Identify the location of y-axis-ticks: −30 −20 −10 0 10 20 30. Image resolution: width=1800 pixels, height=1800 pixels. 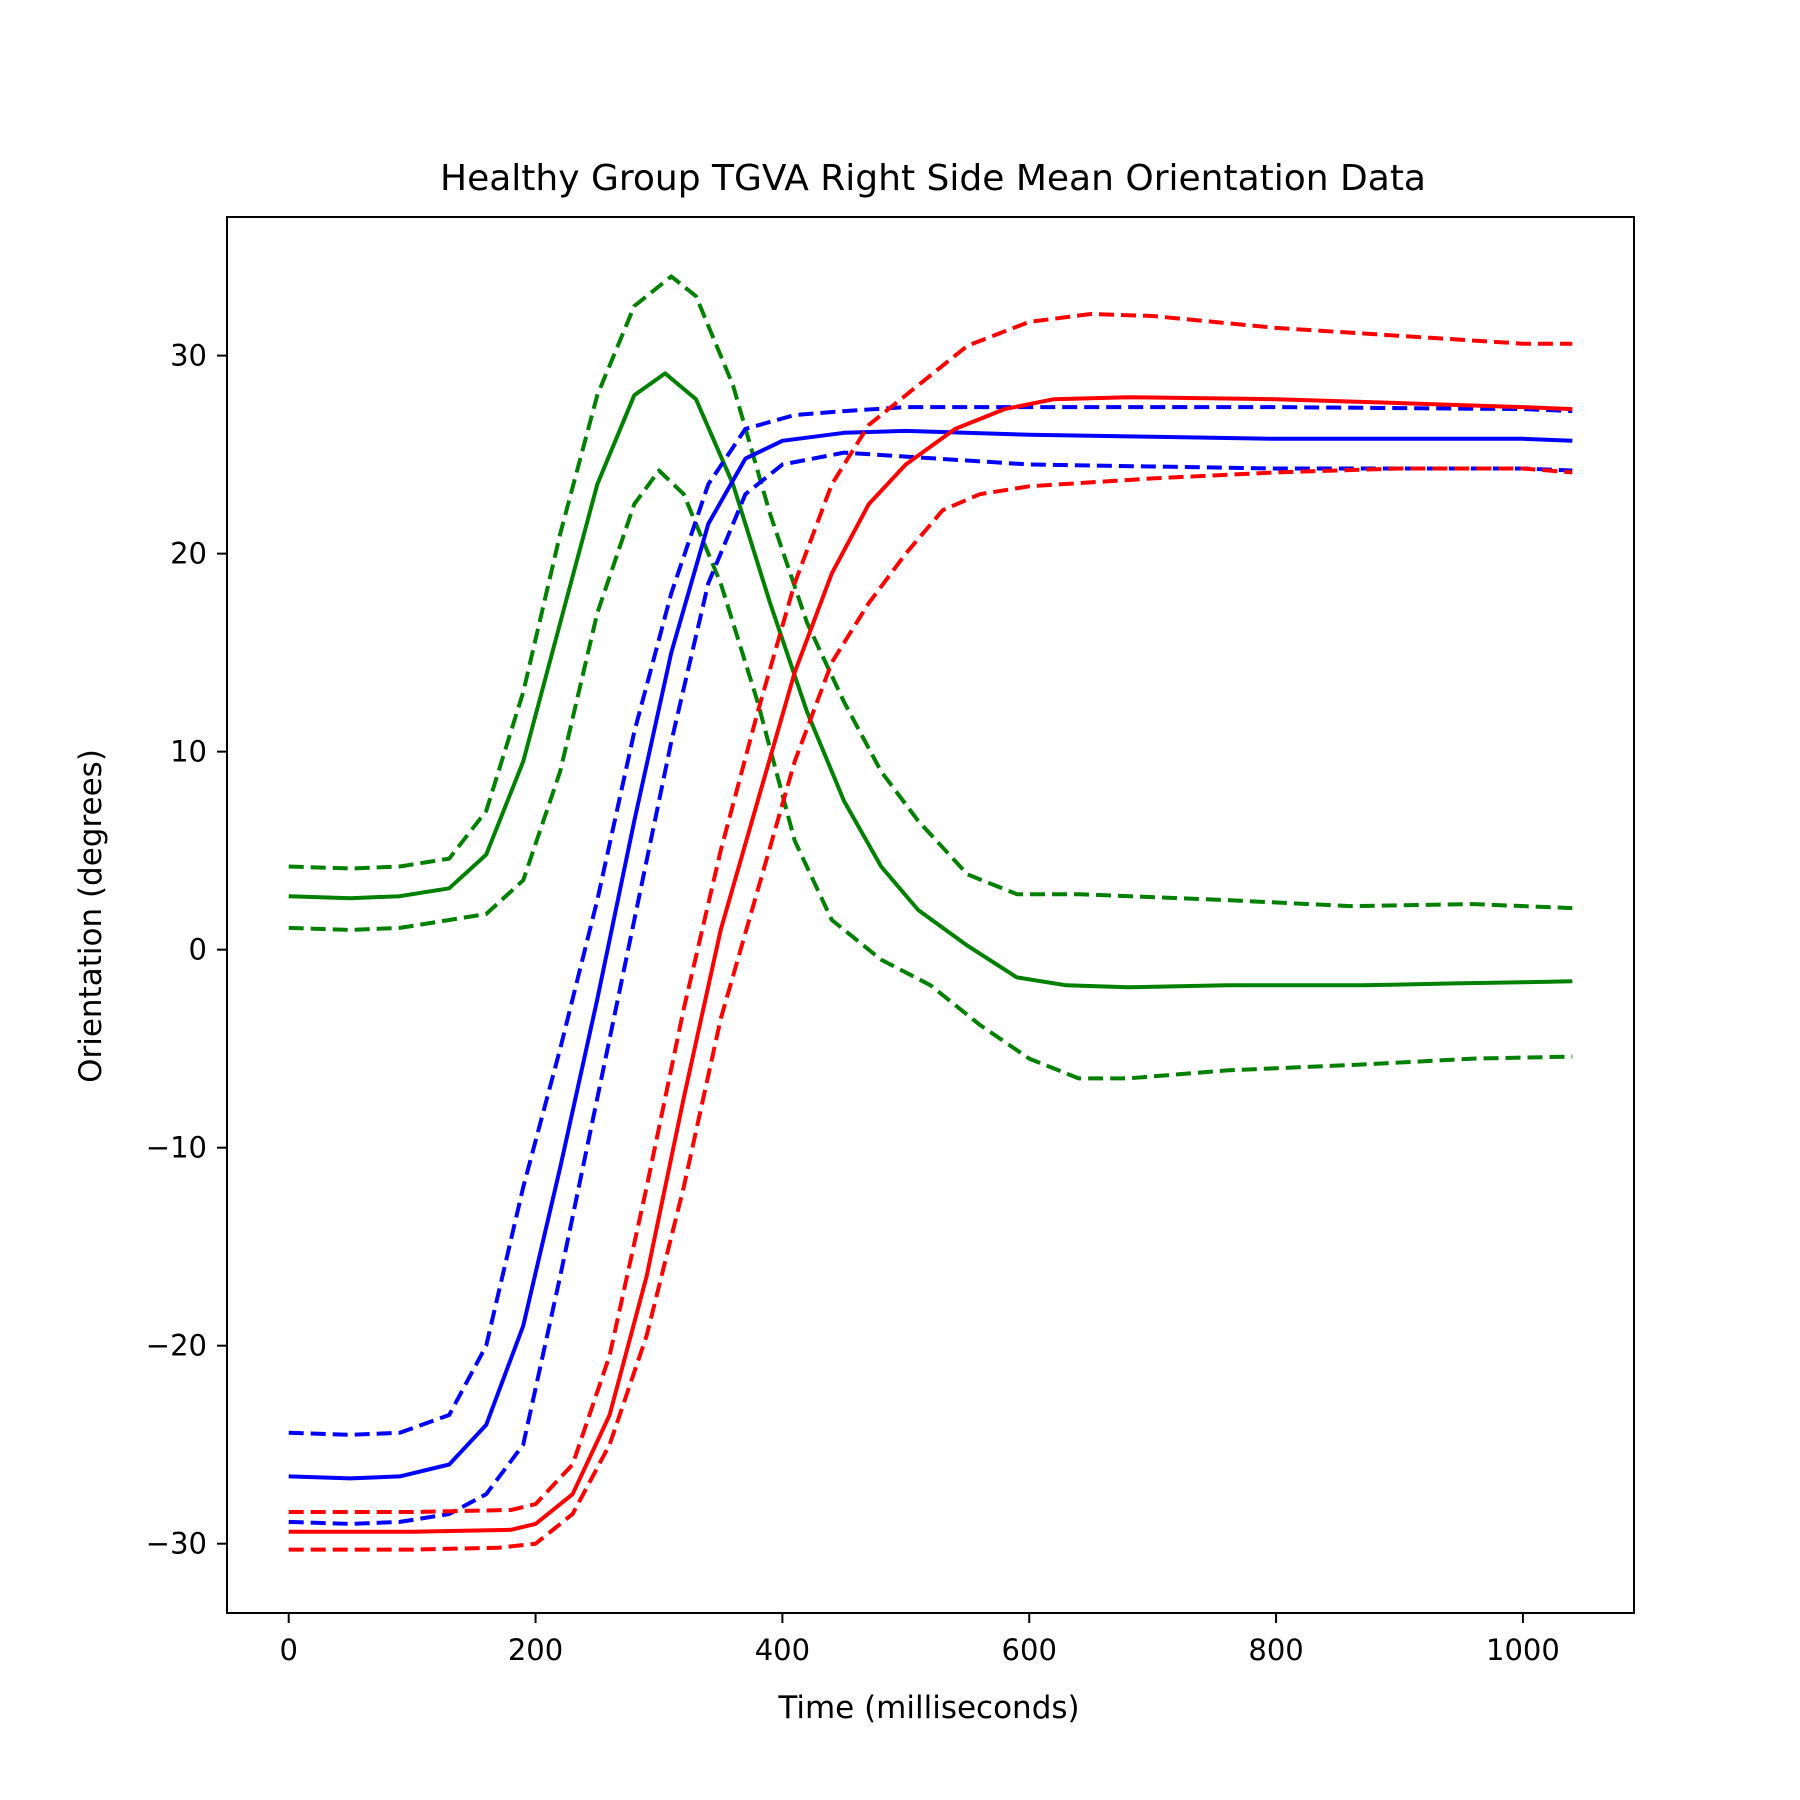
(186, 950).